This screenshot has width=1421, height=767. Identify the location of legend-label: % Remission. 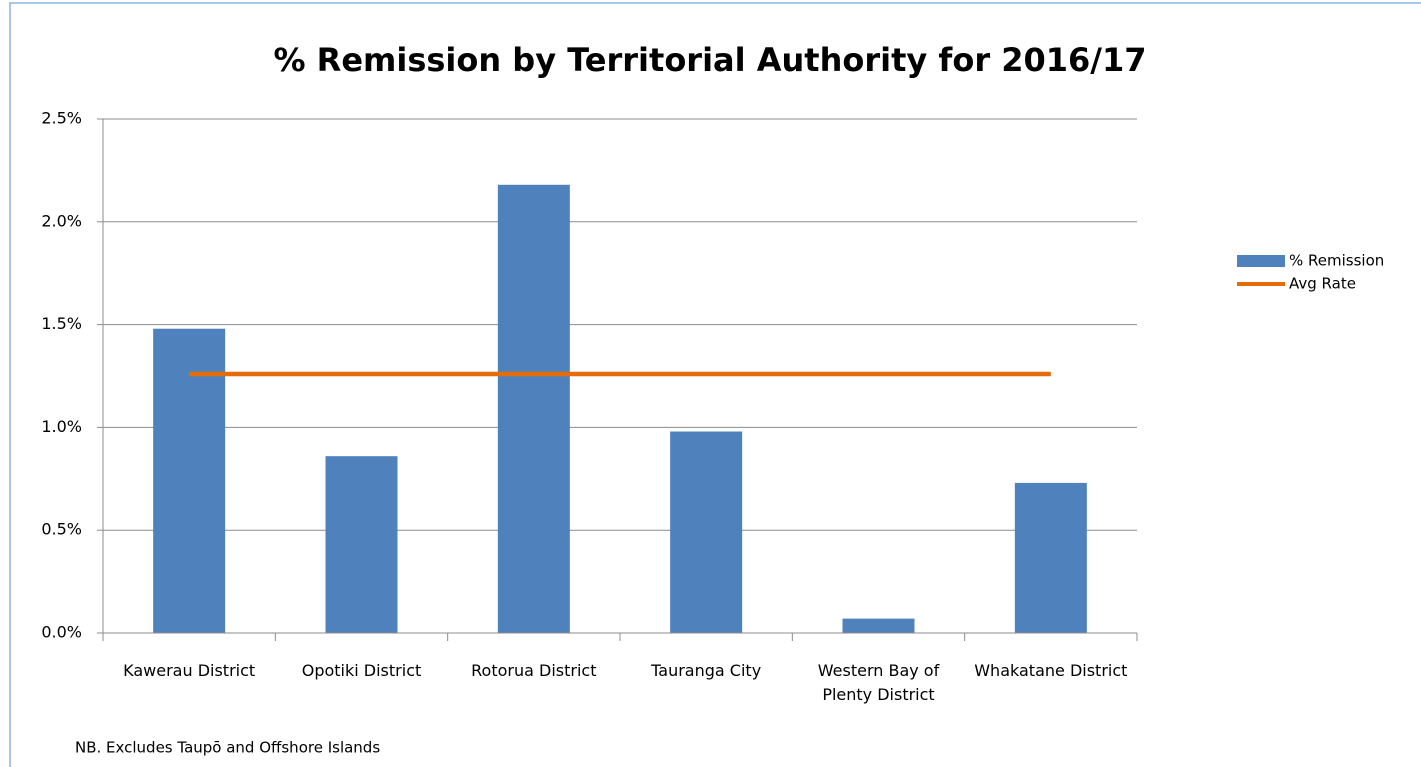
(1336, 261).